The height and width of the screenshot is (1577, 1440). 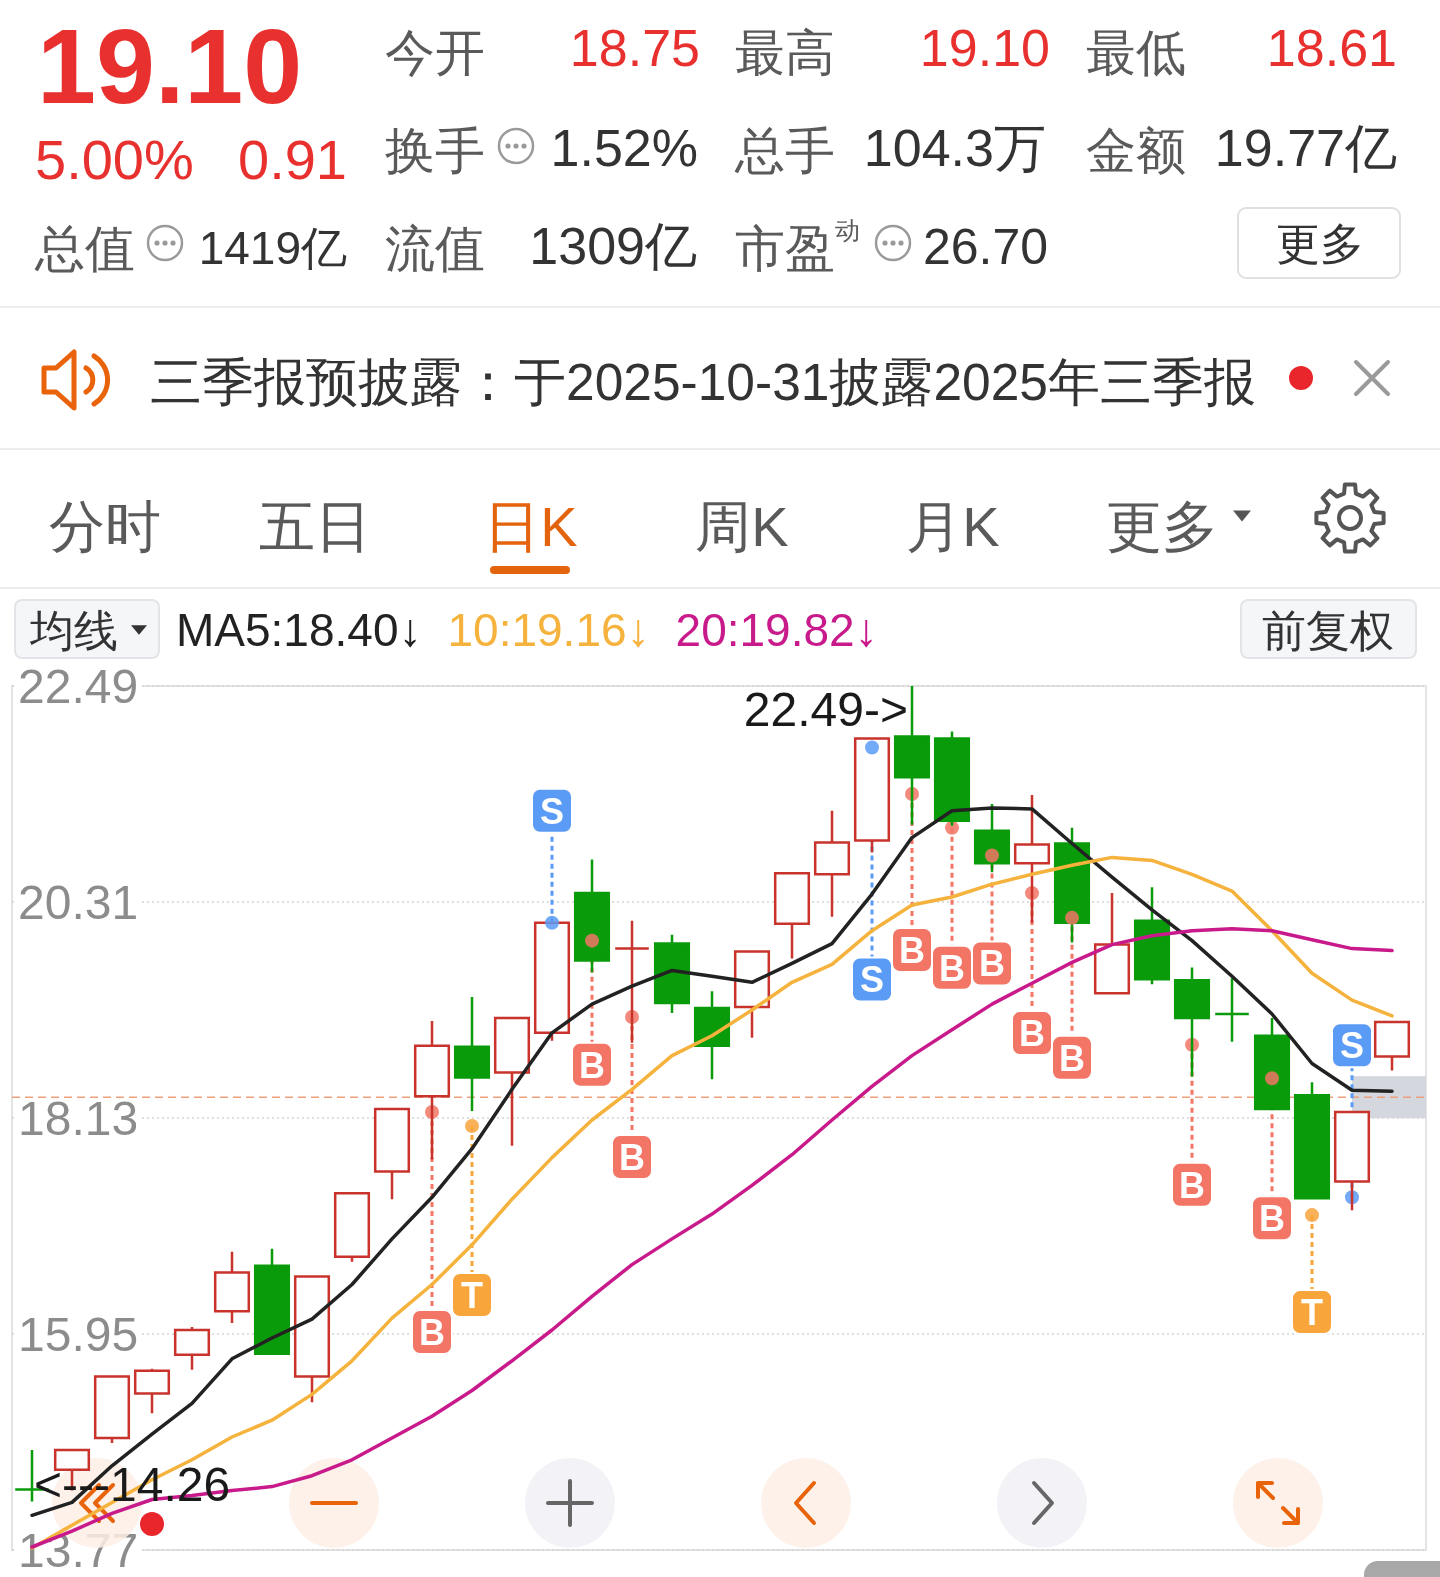 I want to click on text: 分时, so click(x=105, y=526).